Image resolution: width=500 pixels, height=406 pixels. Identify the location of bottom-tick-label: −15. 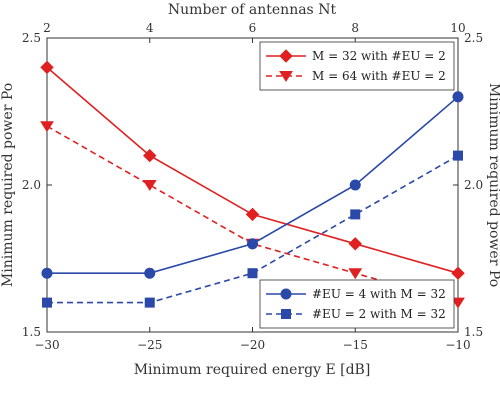
(355, 345).